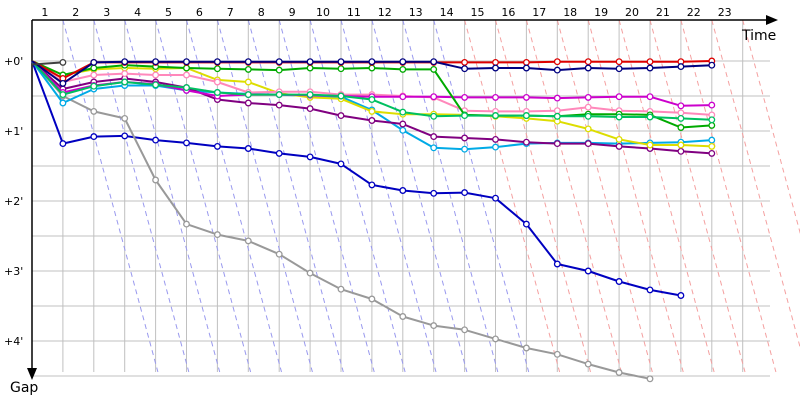  What do you see at coordinates (44, 12) in the screenshot?
I see `x-tick-label: 1` at bounding box center [44, 12].